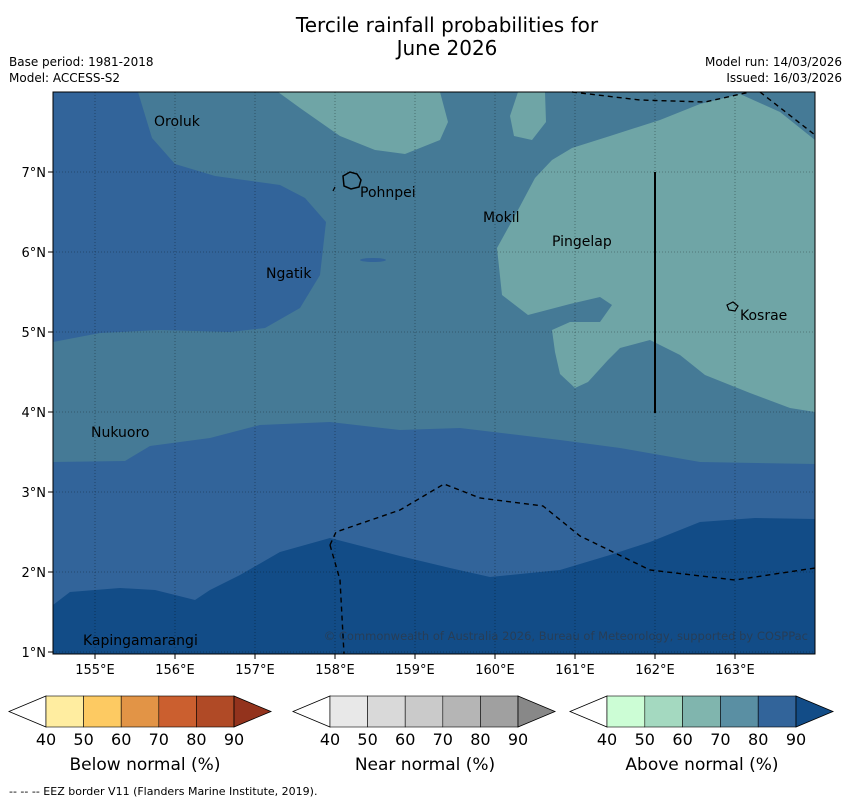 The width and height of the screenshot is (850, 804). Describe the element at coordinates (145, 765) in the screenshot. I see `colorbar-label-below: Below normal (%)` at that location.